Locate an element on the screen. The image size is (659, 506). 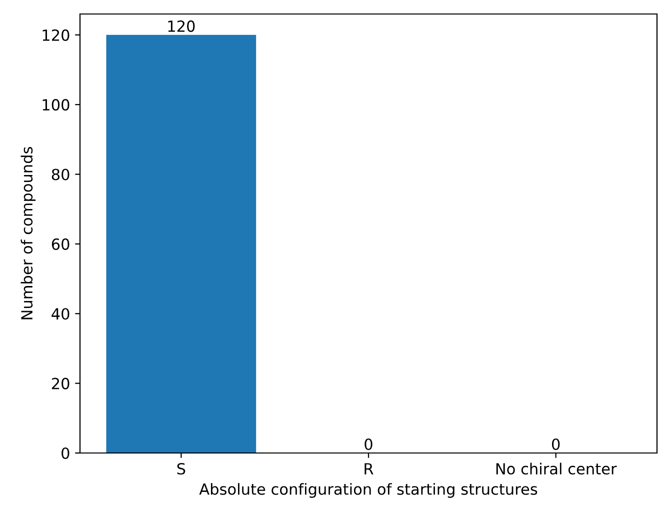
y-tick-label: 20 is located at coordinates (61, 384).